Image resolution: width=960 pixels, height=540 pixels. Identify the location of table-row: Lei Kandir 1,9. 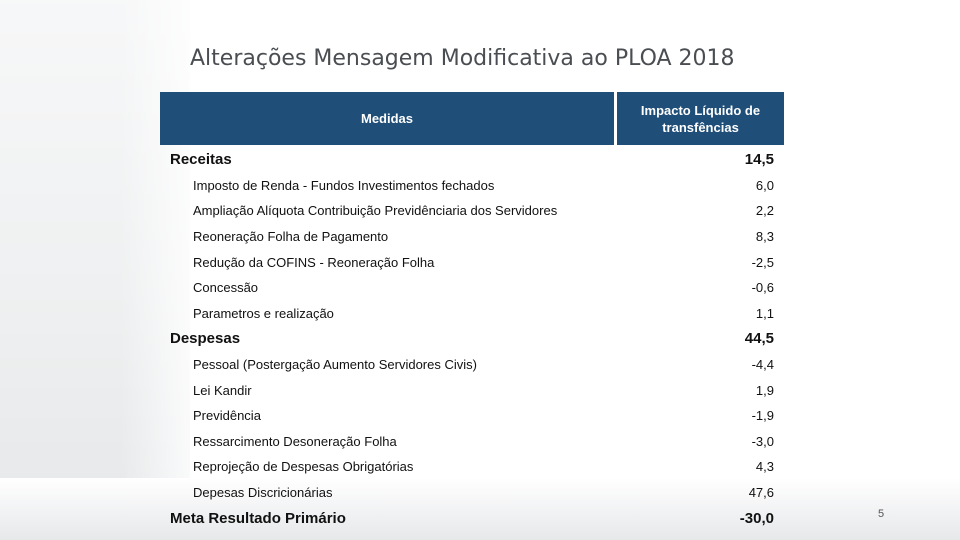
(472, 390).